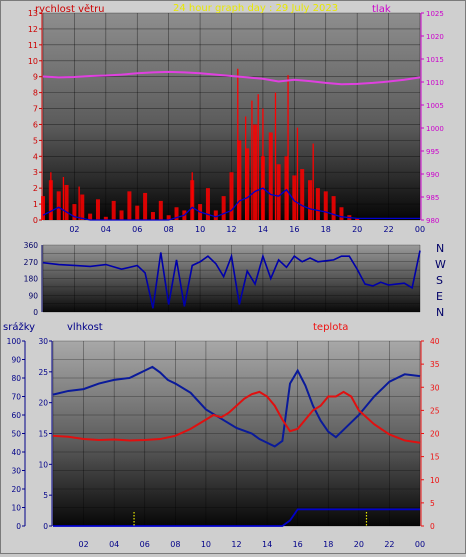 This screenshot has width=466, height=557. I want to click on temperature-tick-label: 20, so click(435, 434).